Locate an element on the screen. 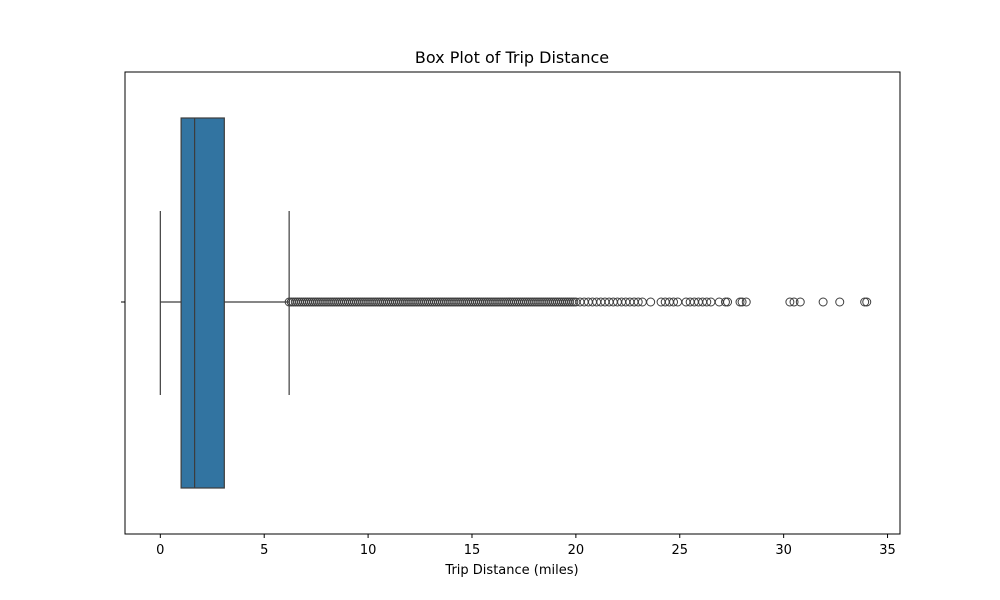  x-tick-label: 0 is located at coordinates (160, 550).